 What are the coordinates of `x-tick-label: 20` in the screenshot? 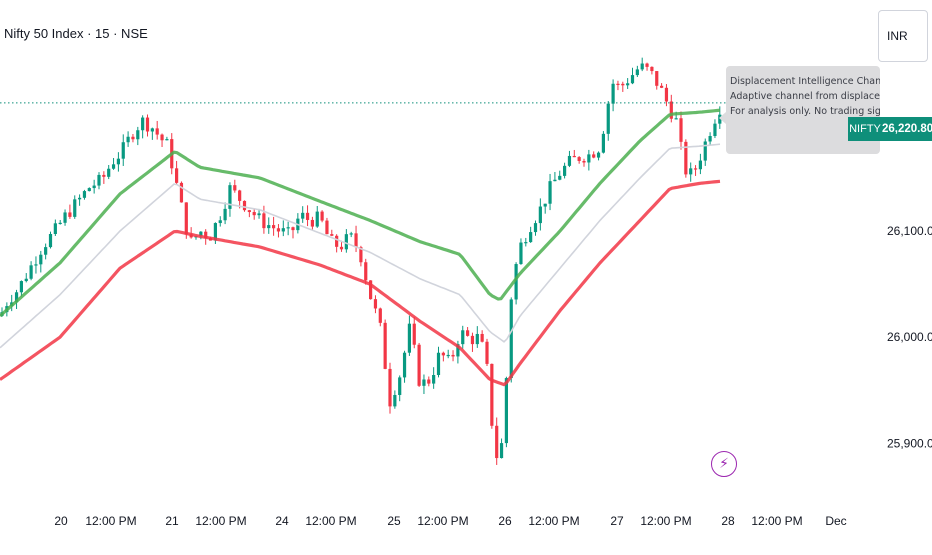 It's located at (61, 521).